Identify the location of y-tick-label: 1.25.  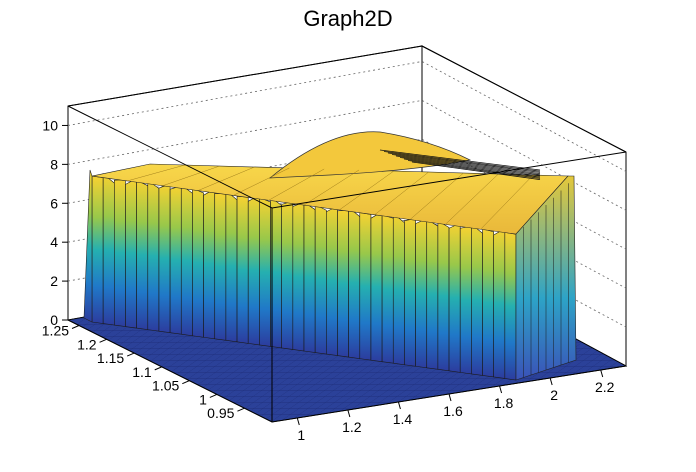
(55, 331).